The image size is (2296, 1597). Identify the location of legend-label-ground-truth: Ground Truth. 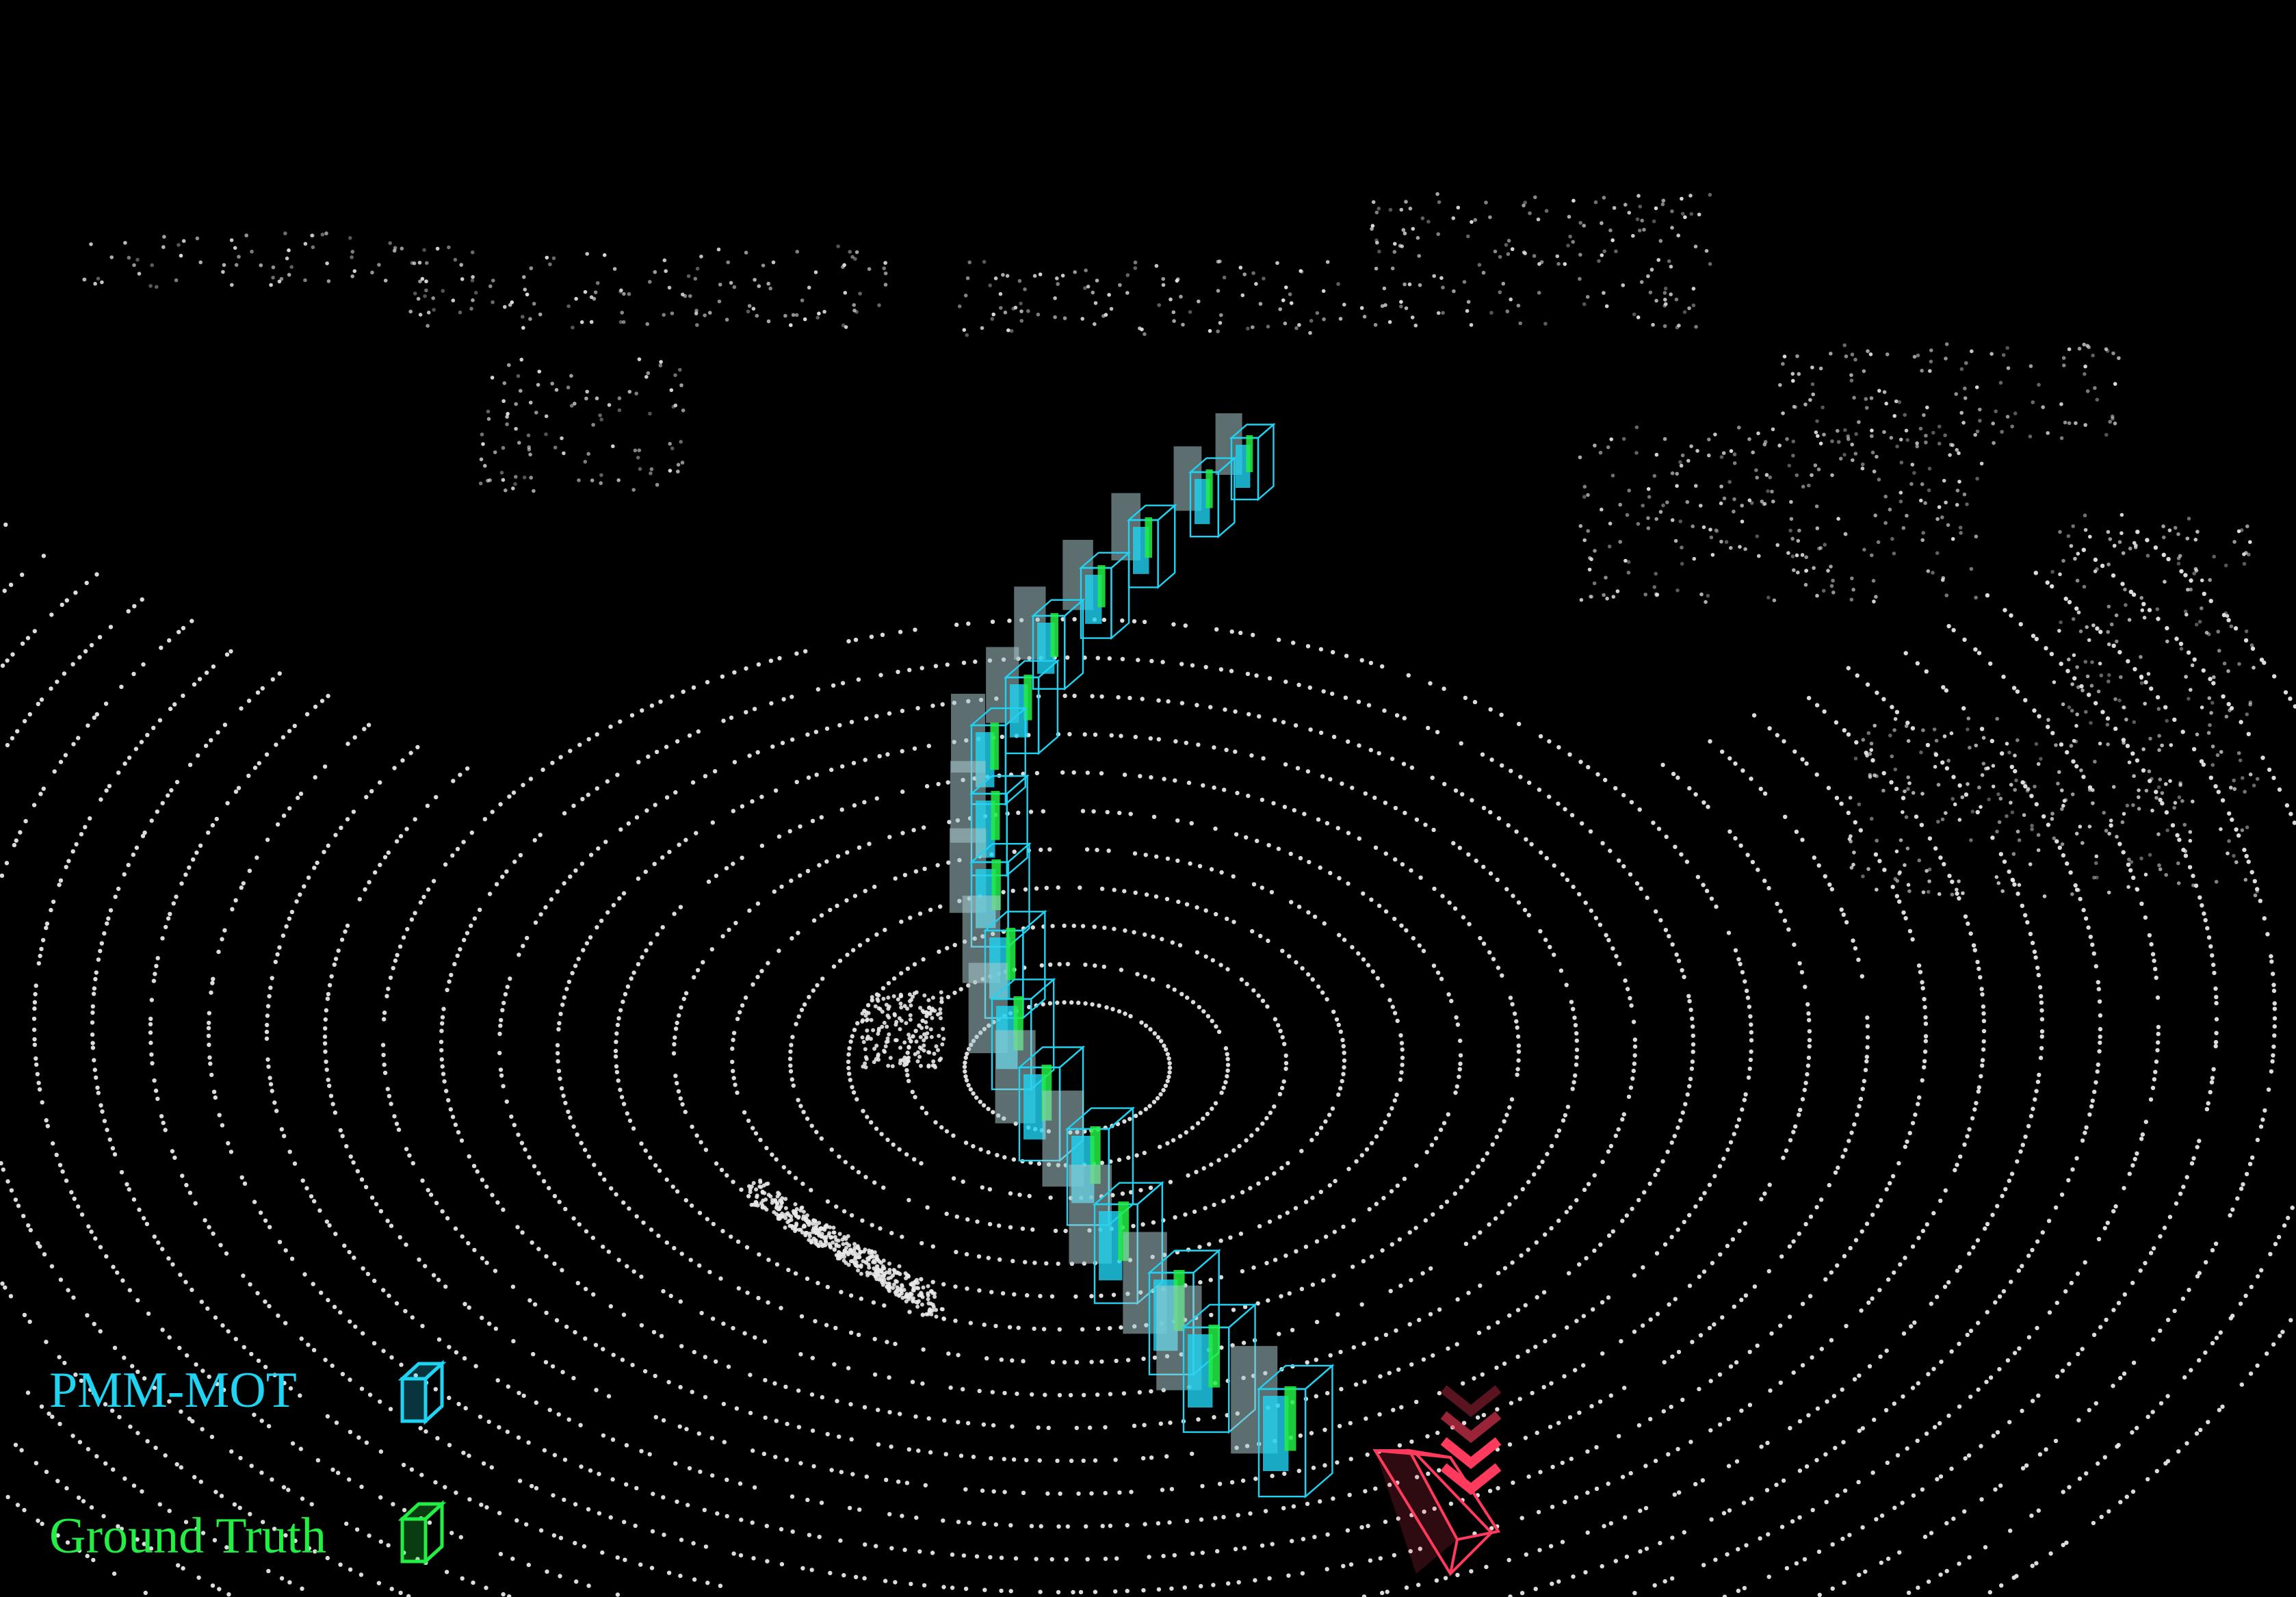
(188, 1536).